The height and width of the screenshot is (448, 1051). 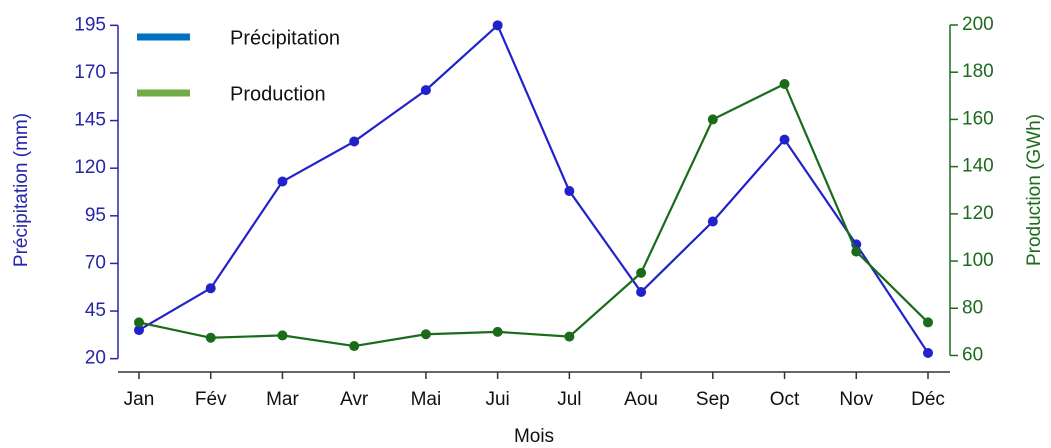 What do you see at coordinates (978, 166) in the screenshot?
I see `y2-tick-label: 140` at bounding box center [978, 166].